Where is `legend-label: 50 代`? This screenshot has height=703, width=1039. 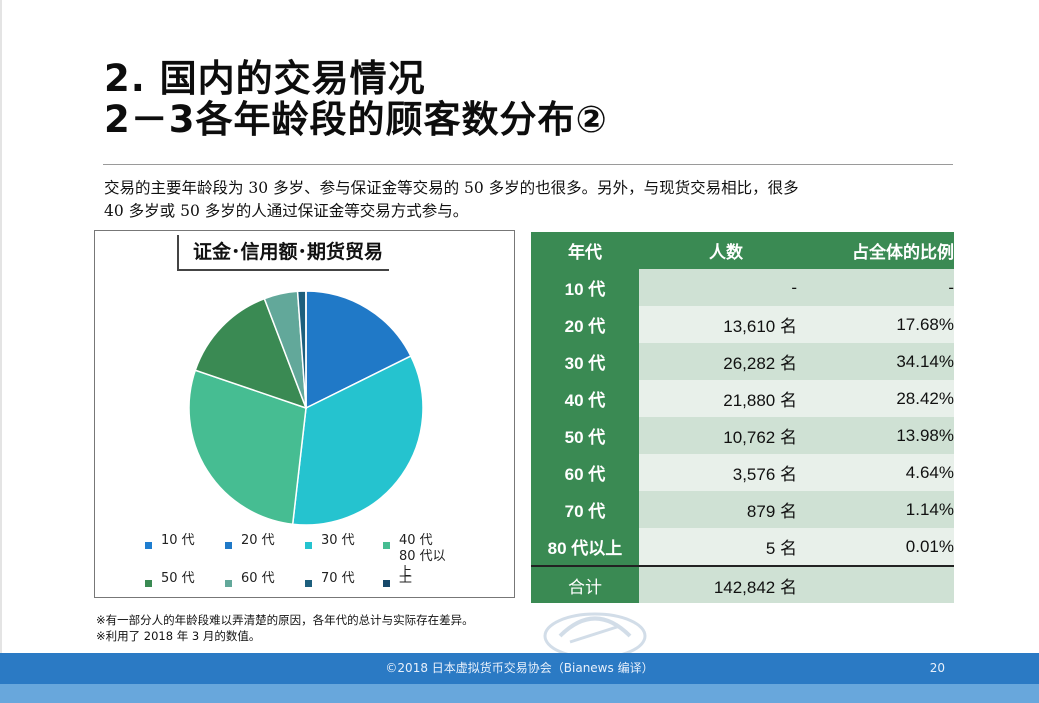
legend-label: 50 代 is located at coordinates (178, 578).